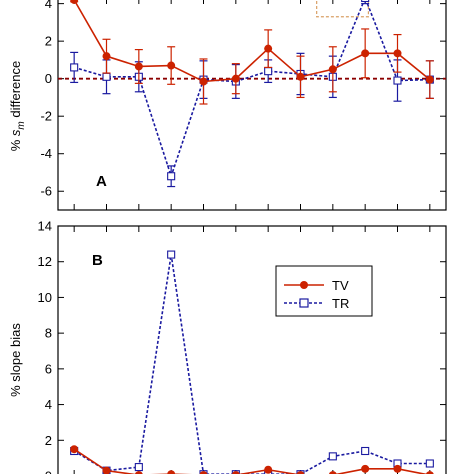 This screenshot has width=474, height=474. What do you see at coordinates (101, 181) in the screenshot?
I see `panel-a-label: A` at bounding box center [101, 181].